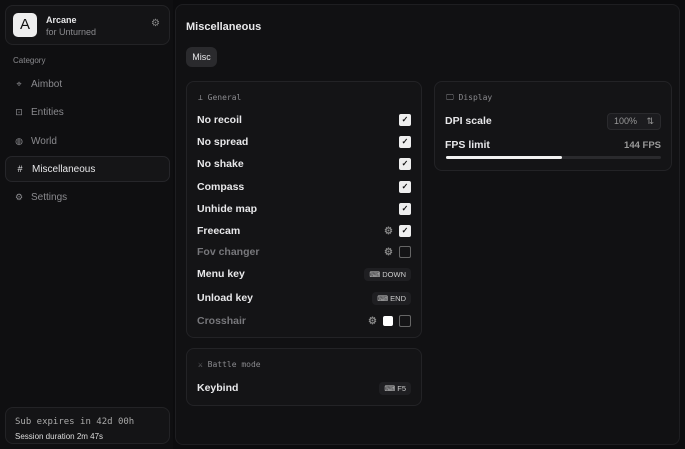 The image size is (685, 449). Describe the element at coordinates (388, 321) in the screenshot. I see `color-swatch` at that location.